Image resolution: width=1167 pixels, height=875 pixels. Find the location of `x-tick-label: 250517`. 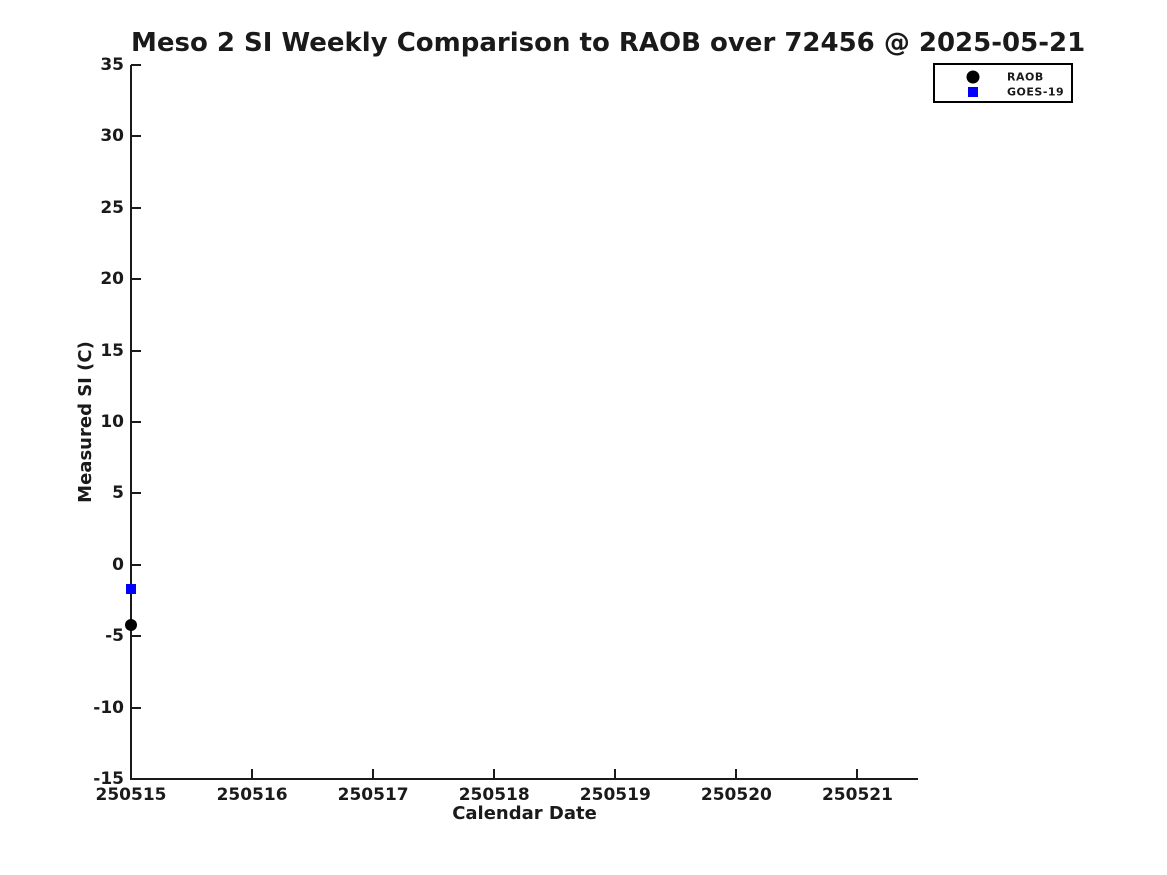

x-tick-label: 250517 is located at coordinates (373, 795).